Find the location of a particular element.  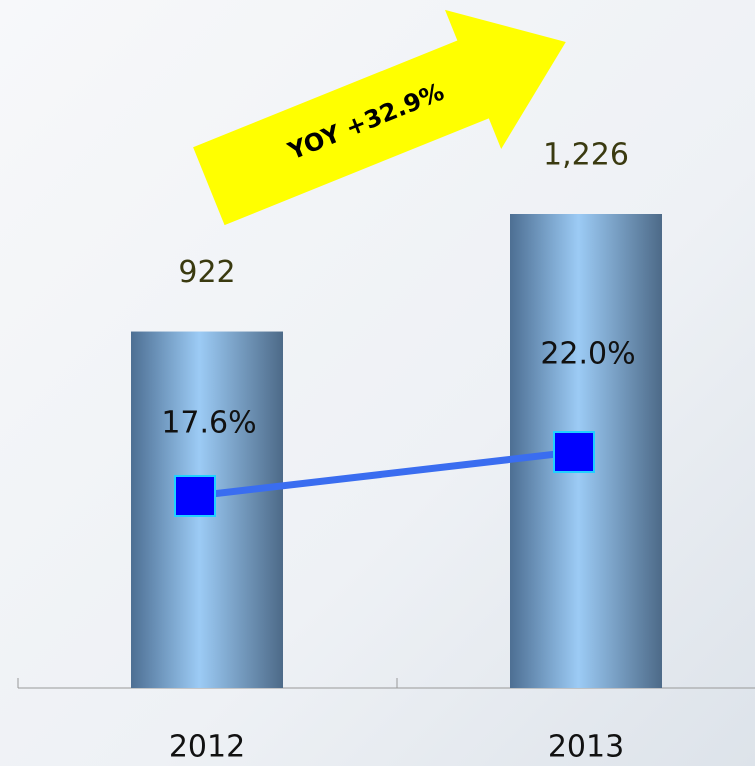

x-tick-label: 2013 is located at coordinates (586, 747).